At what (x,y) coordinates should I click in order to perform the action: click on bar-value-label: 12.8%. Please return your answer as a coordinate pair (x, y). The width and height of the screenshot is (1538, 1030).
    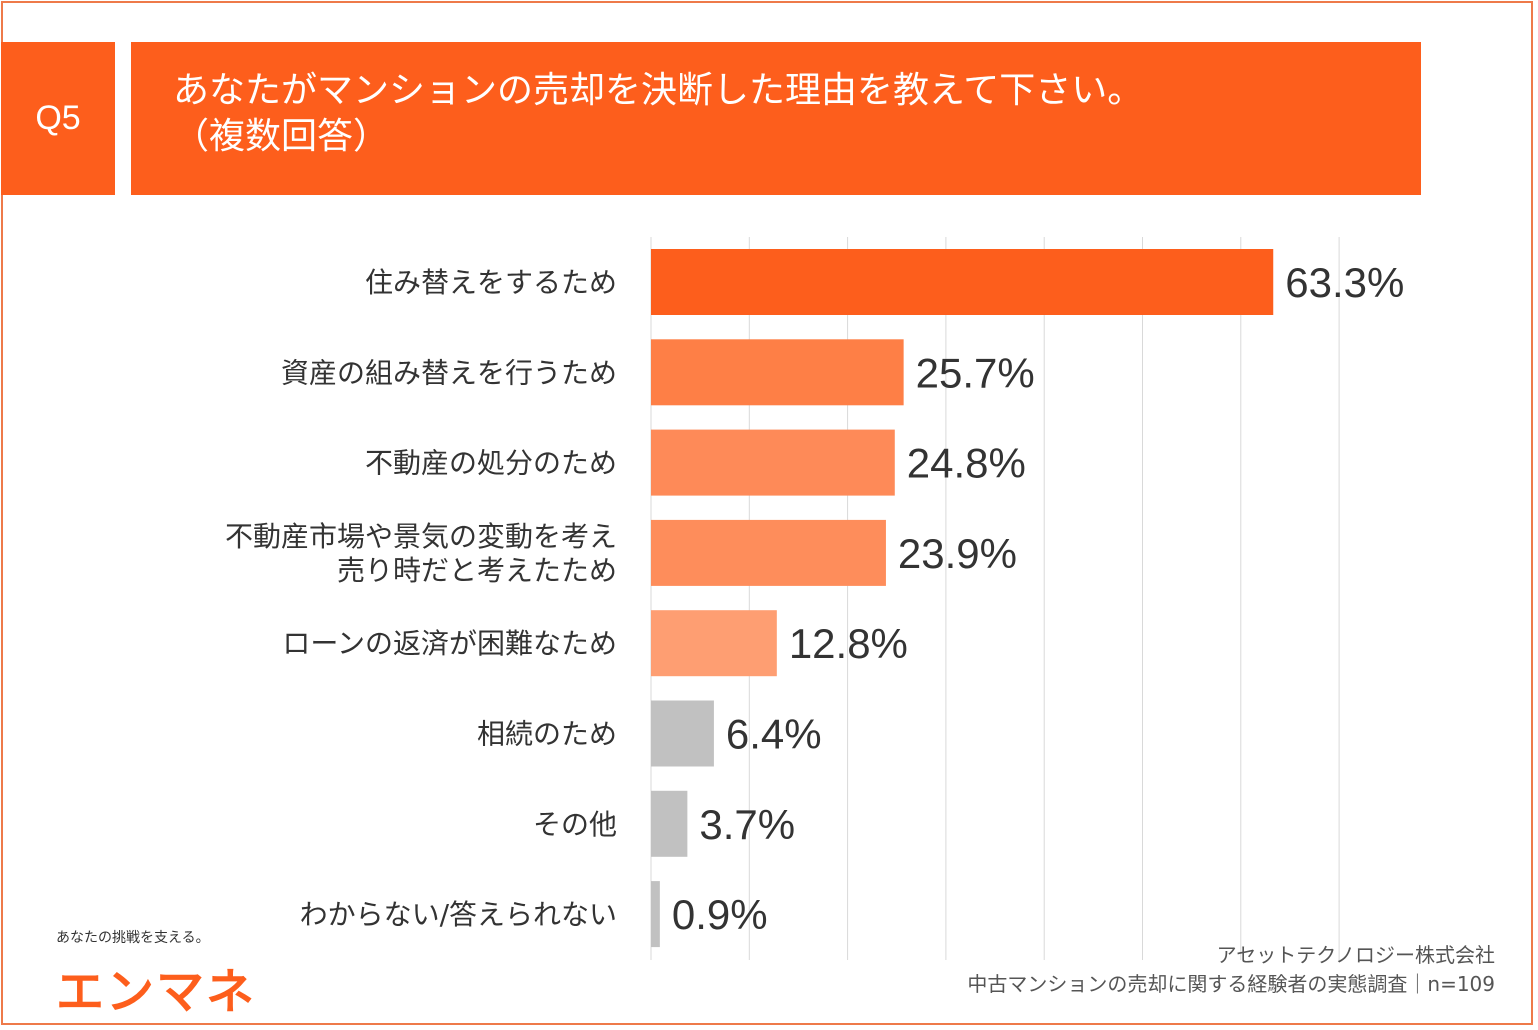
    Looking at the image, I should click on (848, 643).